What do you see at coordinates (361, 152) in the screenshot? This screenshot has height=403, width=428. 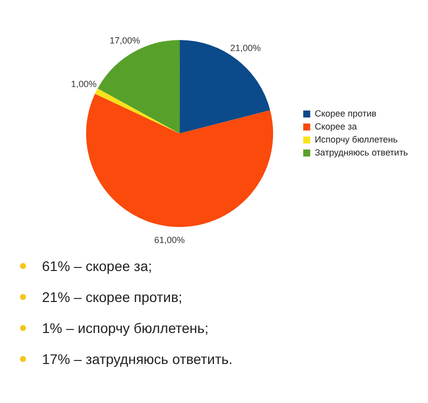 I see `legend-label: Затрудняюсь ответить` at bounding box center [361, 152].